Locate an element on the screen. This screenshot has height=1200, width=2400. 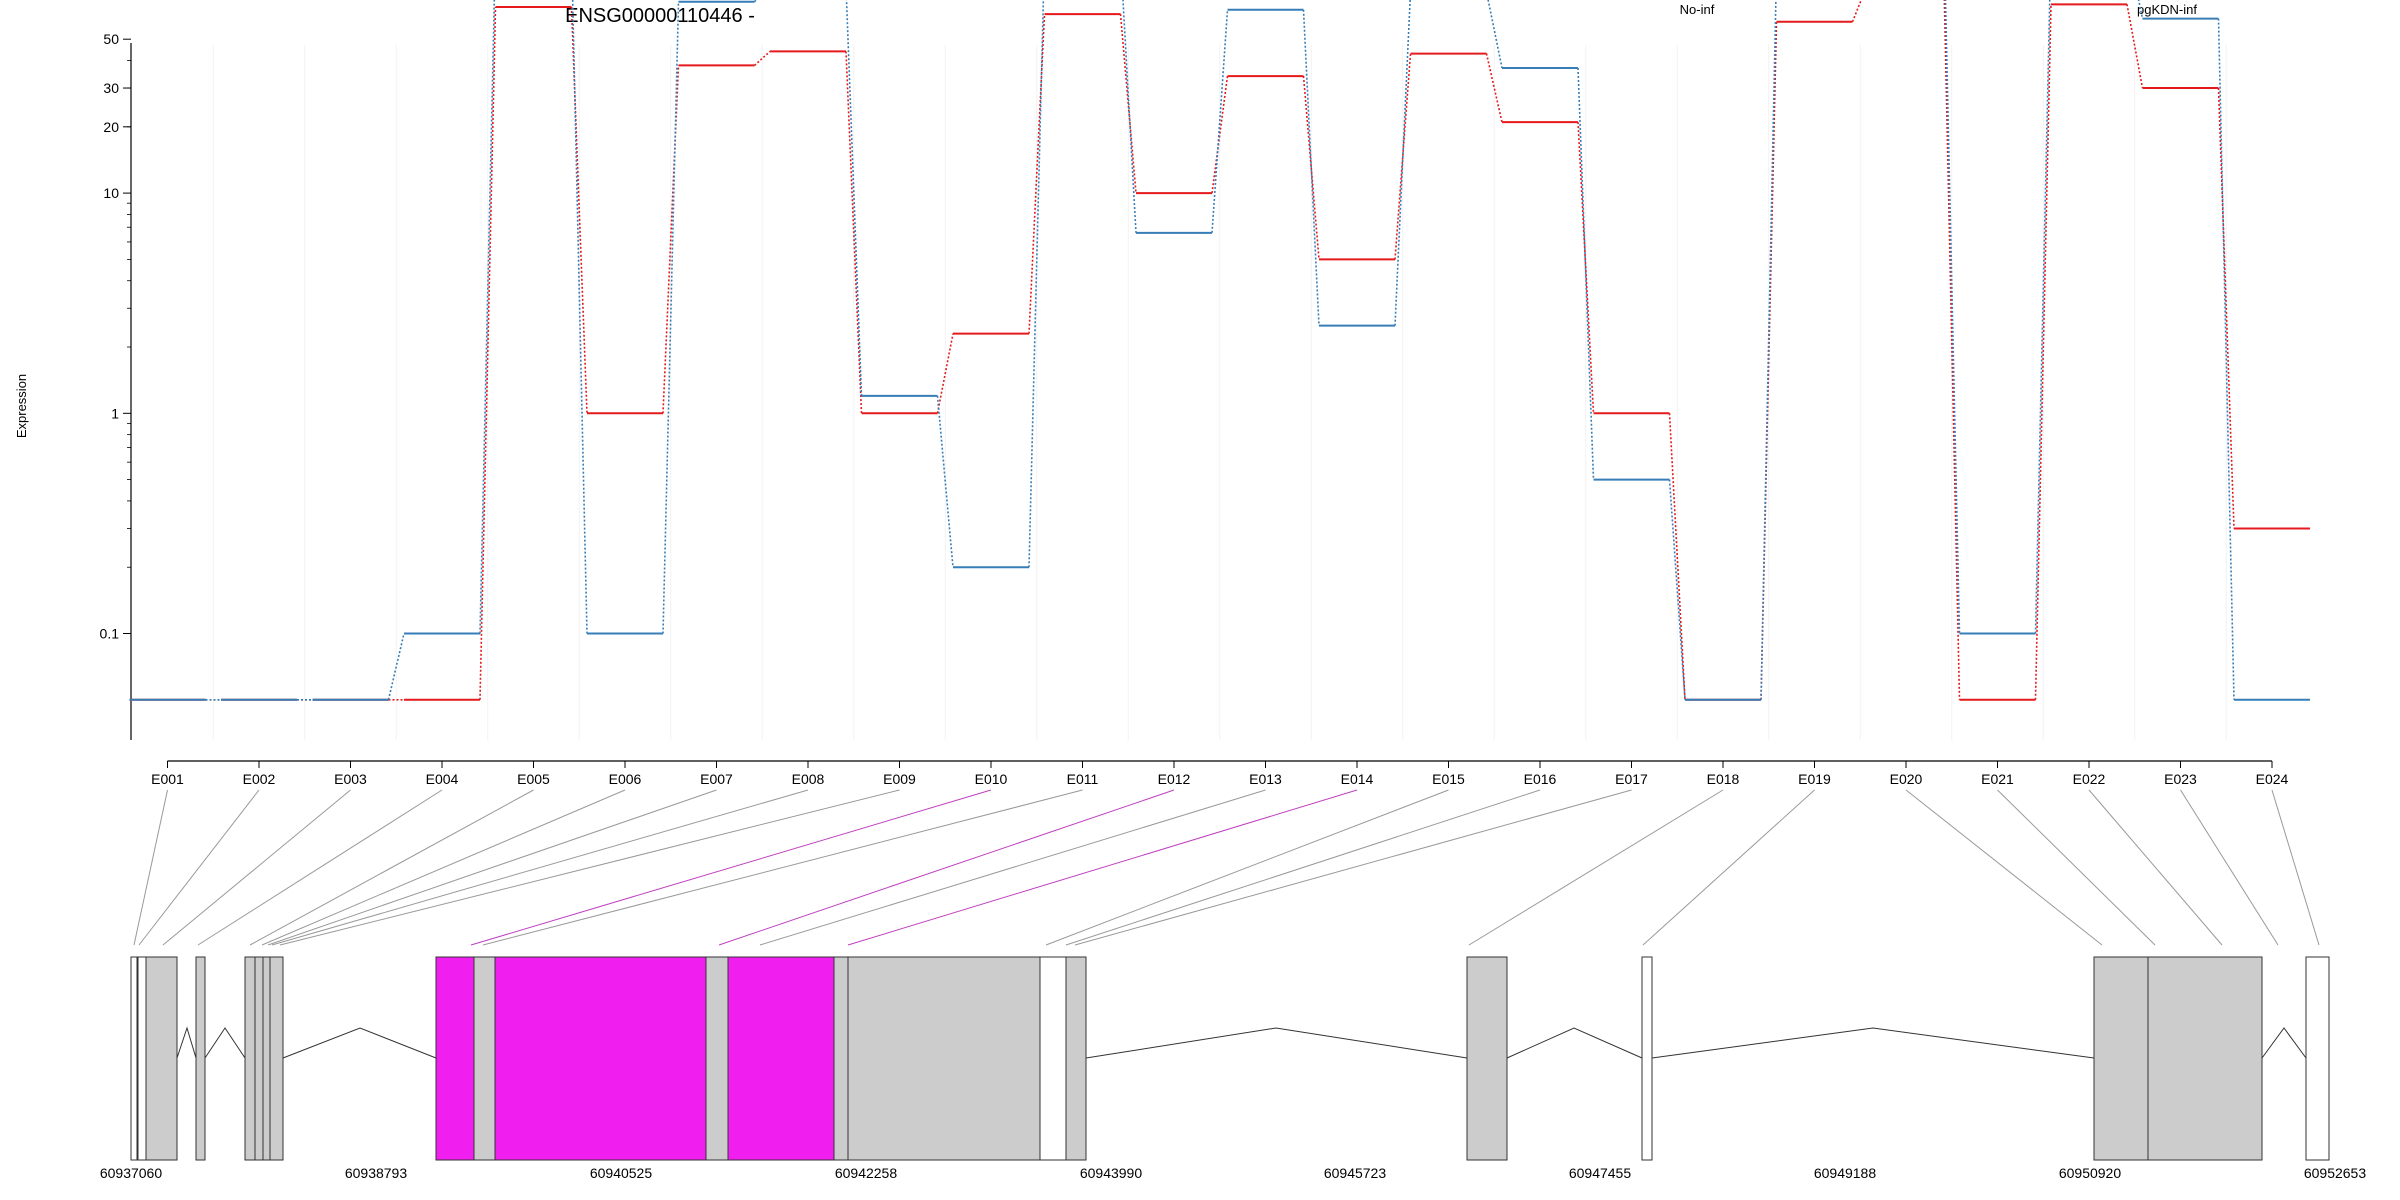
exon-connector-e021 is located at coordinates (2076, 867).